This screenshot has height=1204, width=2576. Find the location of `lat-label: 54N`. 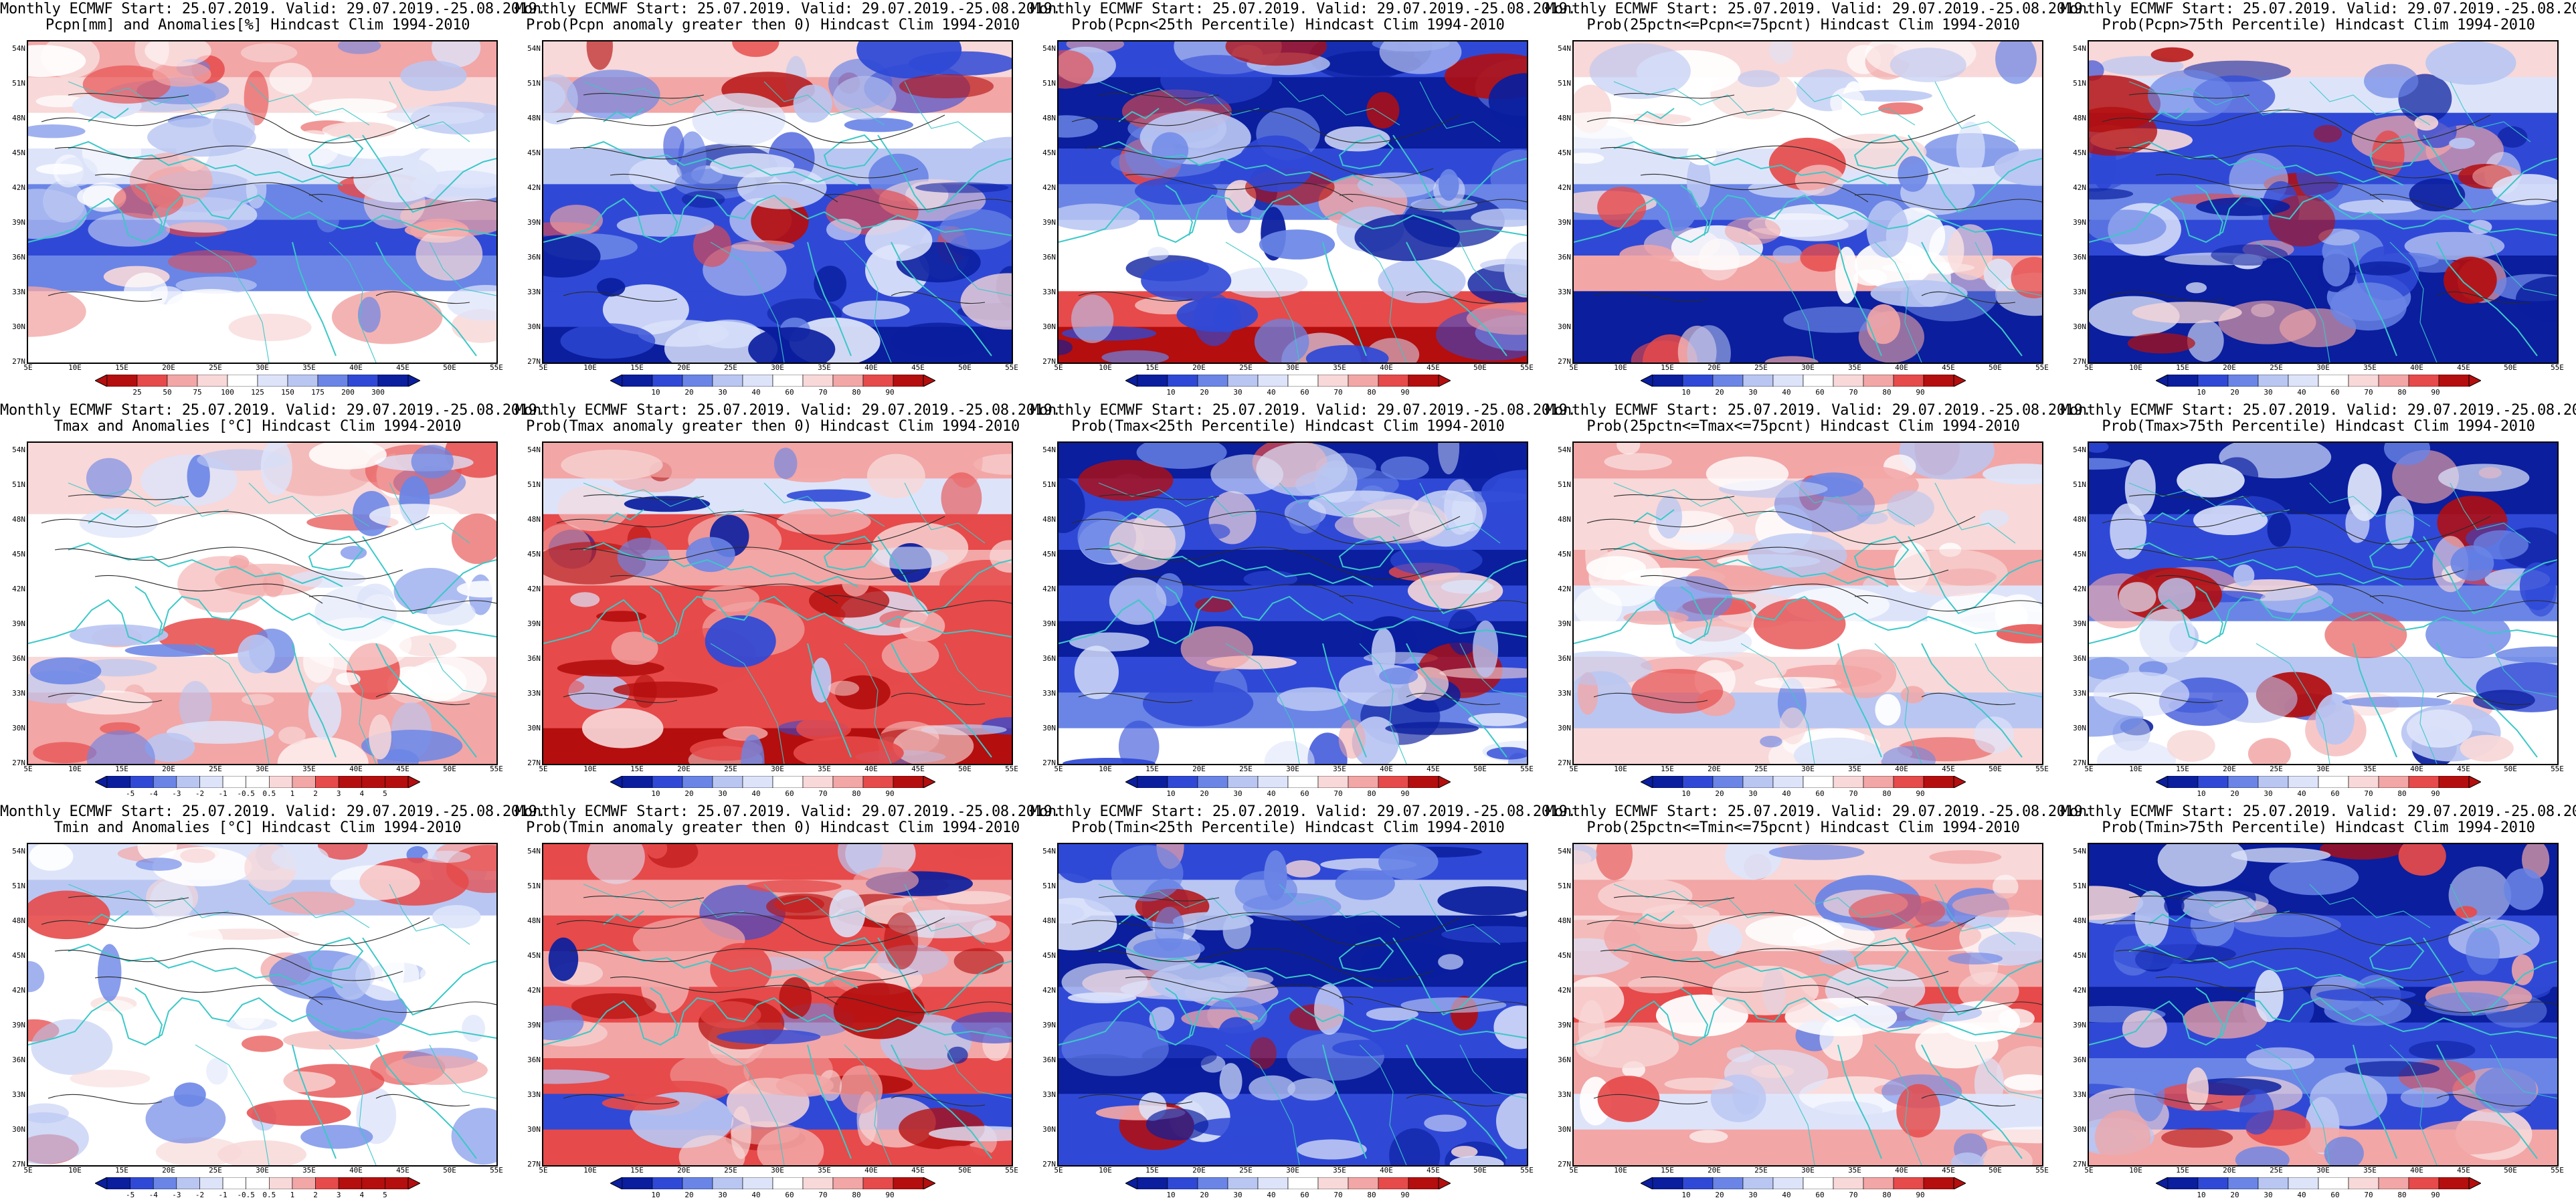

lat-label: 54N is located at coordinates (18, 48).